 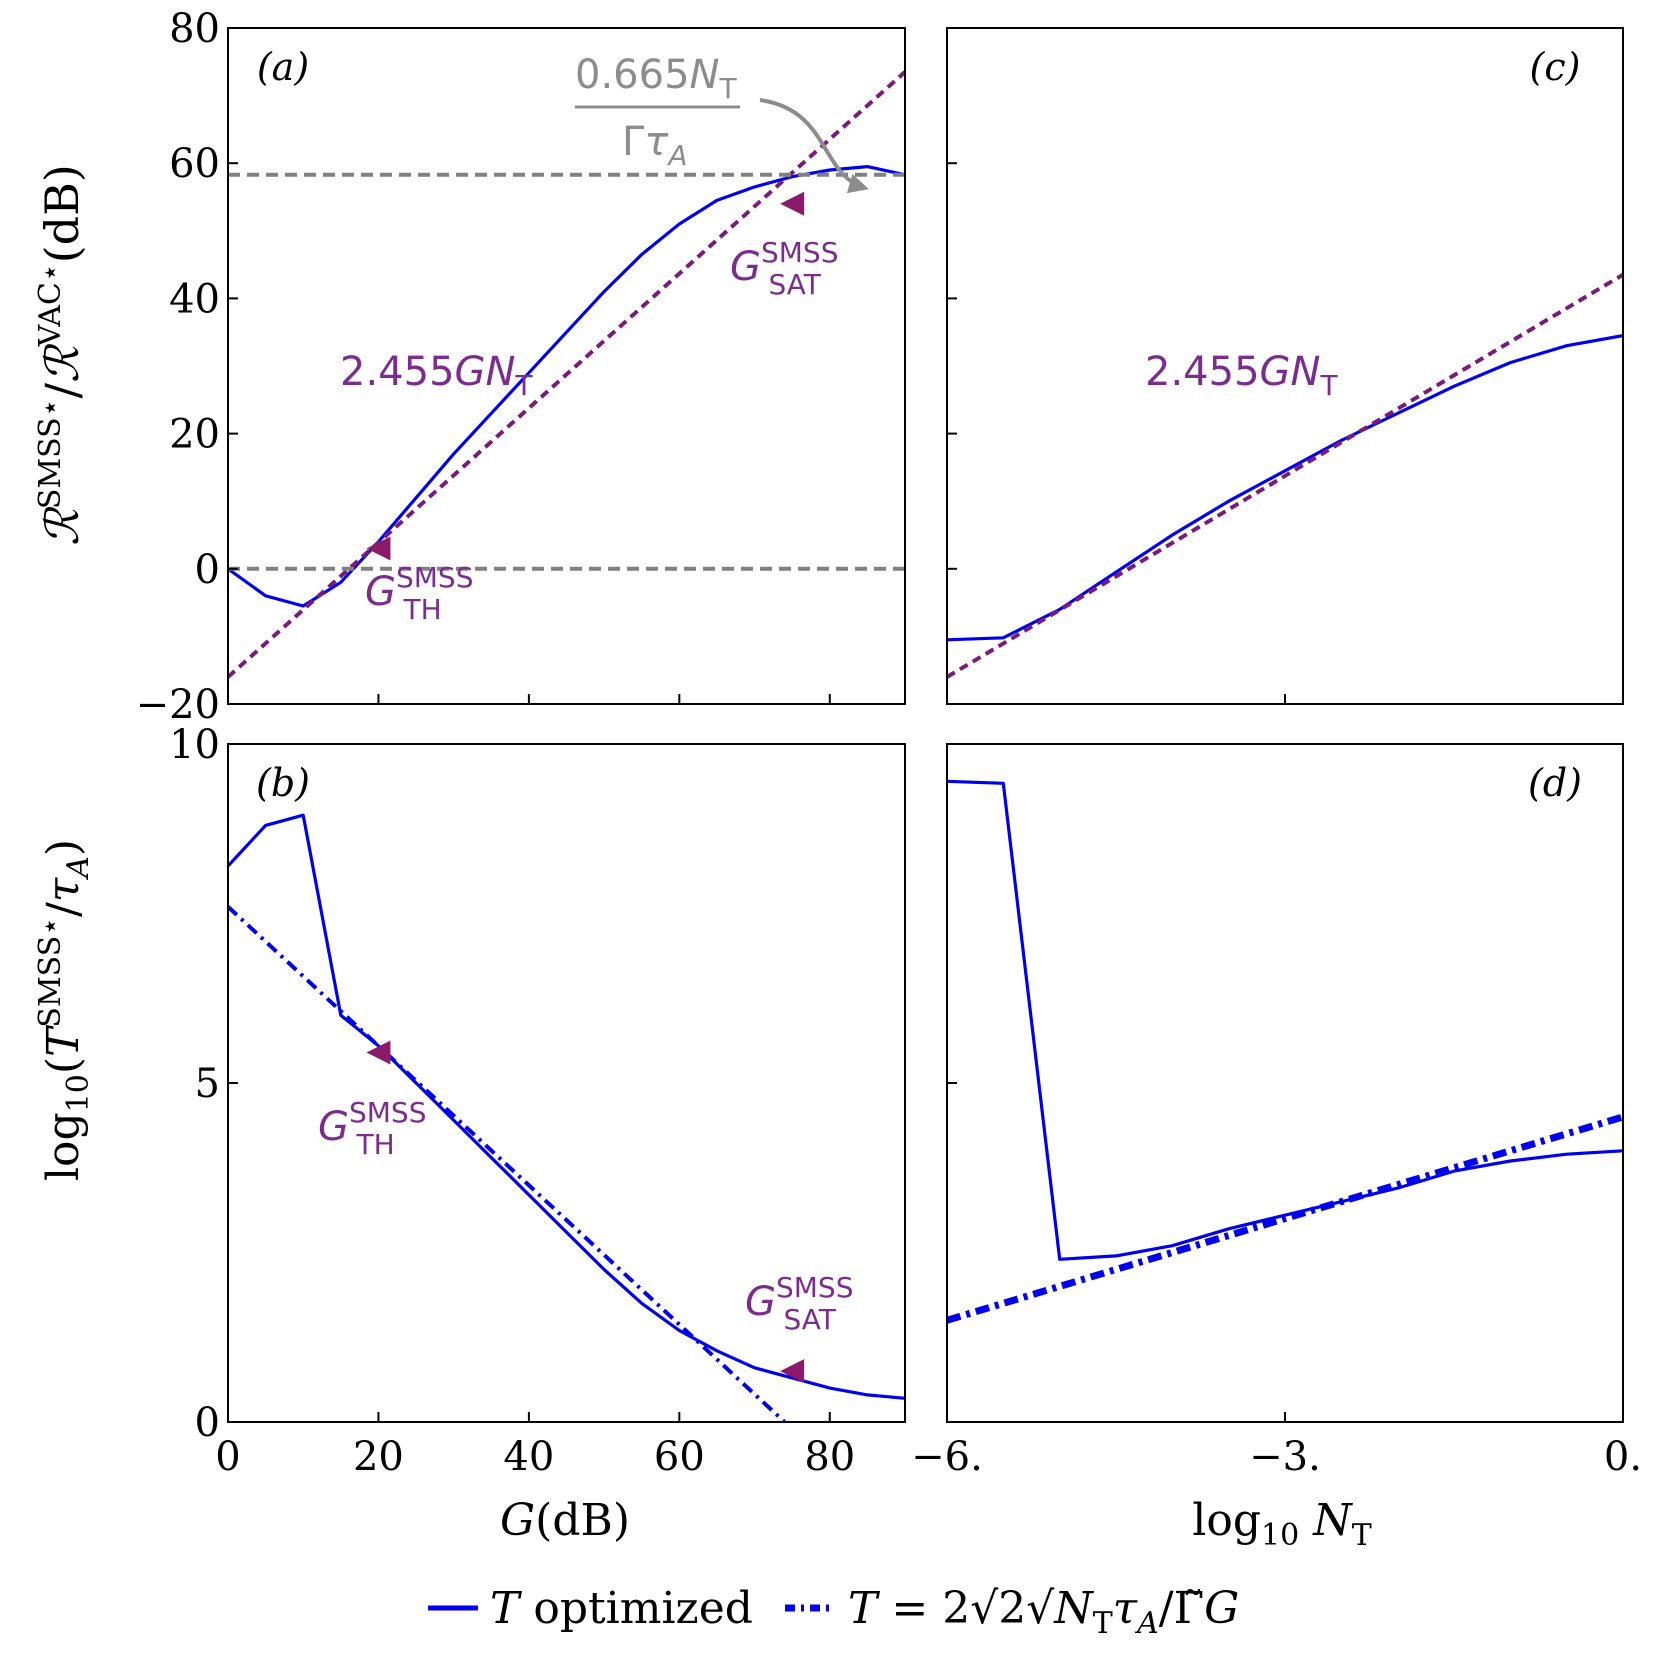 I want to click on panel-tag-c: (c), so click(x=1555, y=67).